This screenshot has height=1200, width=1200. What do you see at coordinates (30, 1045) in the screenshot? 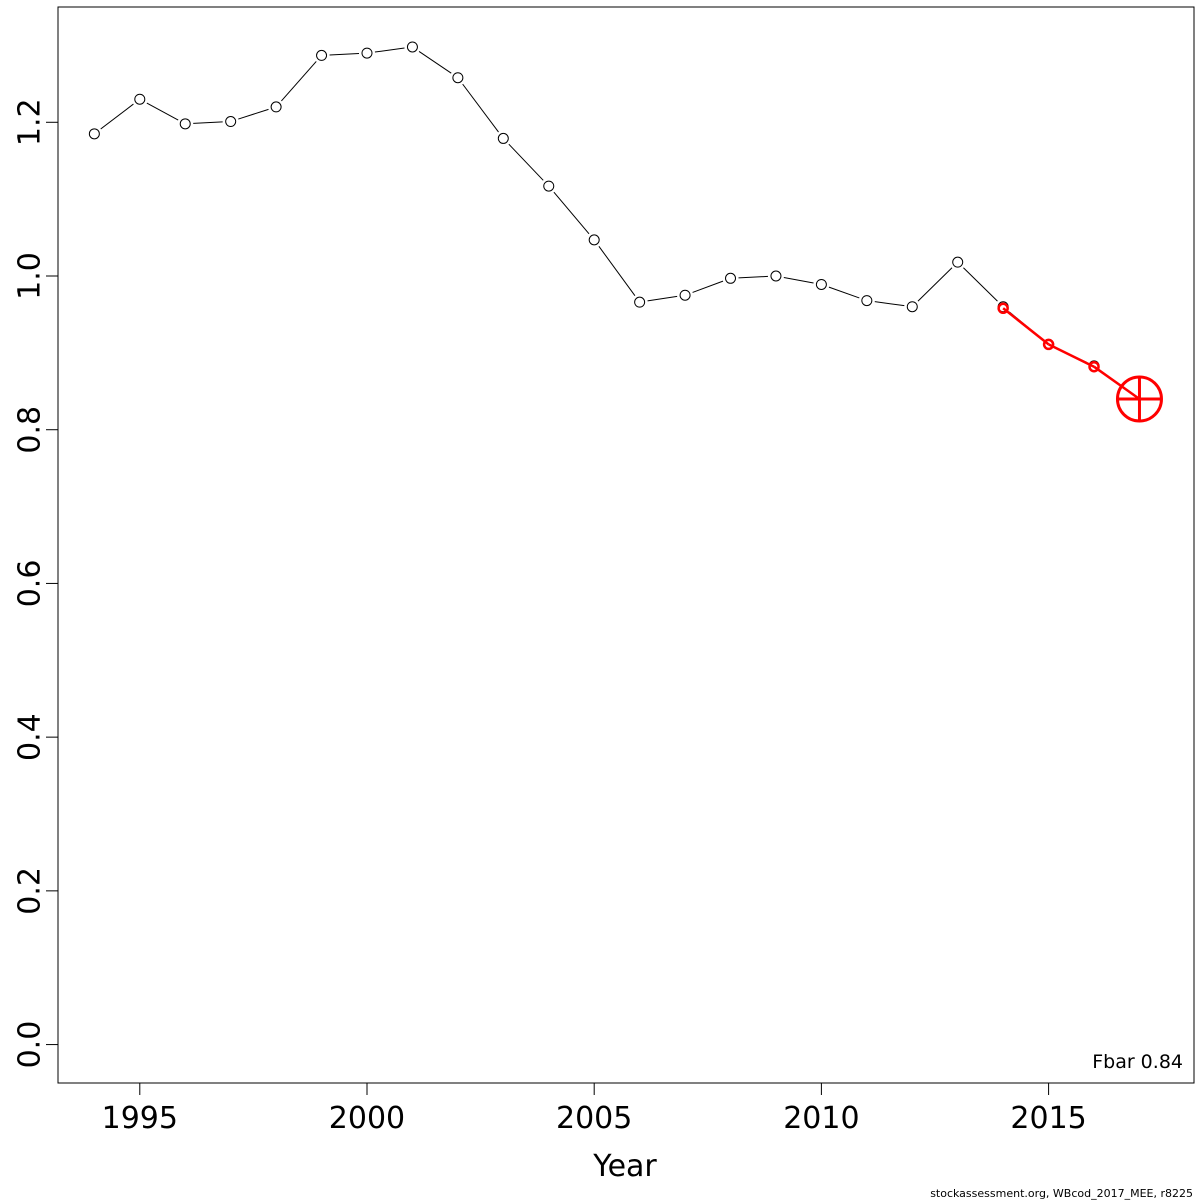
I see `y-tick-label: 0.0` at bounding box center [30, 1045].